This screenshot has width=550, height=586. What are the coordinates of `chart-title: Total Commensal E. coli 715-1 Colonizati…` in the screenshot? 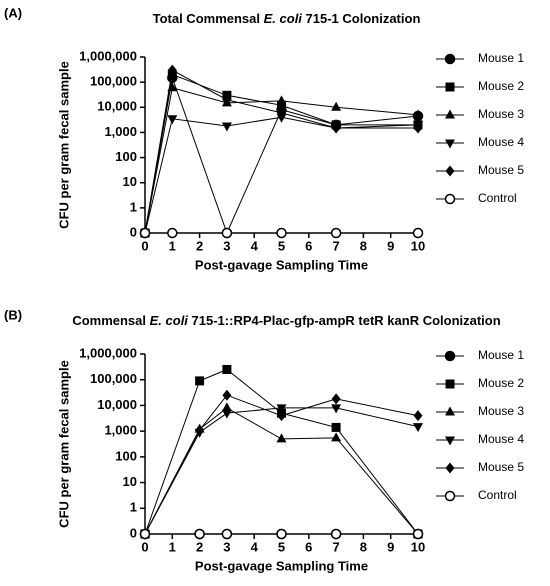 It's located at (287, 18).